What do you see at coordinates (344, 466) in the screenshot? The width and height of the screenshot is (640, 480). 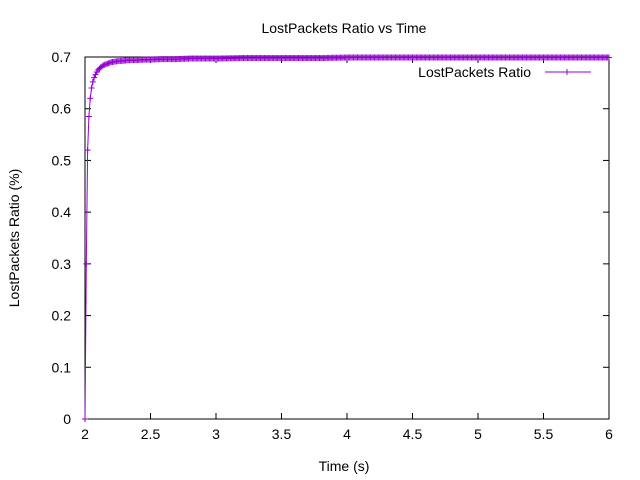 I see `x-axis-label: Time (s)` at bounding box center [344, 466].